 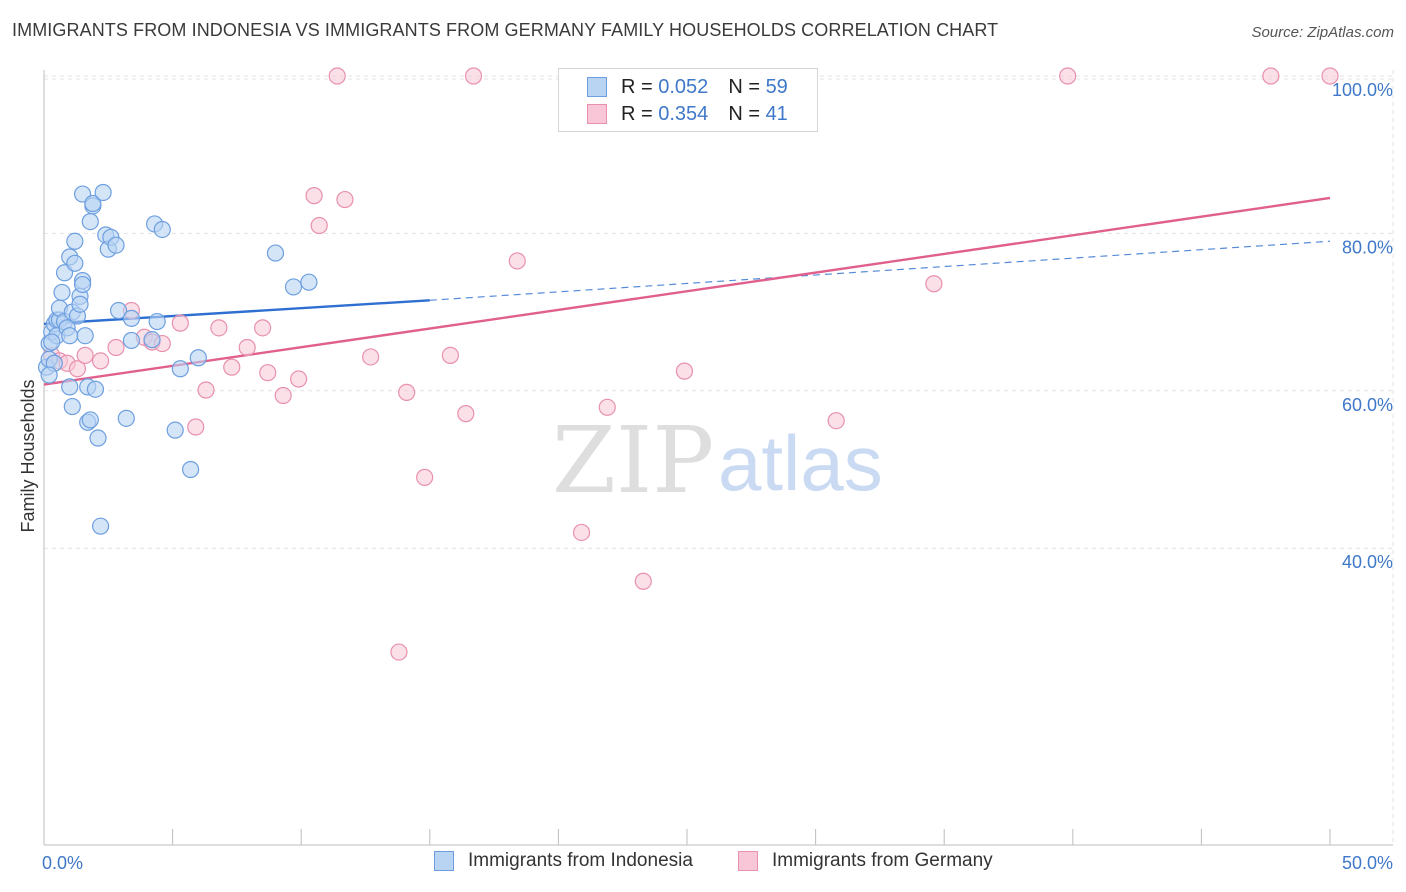 What do you see at coordinates (776, 113) in the screenshot?
I see `legend-n-value-germany: 41` at bounding box center [776, 113].